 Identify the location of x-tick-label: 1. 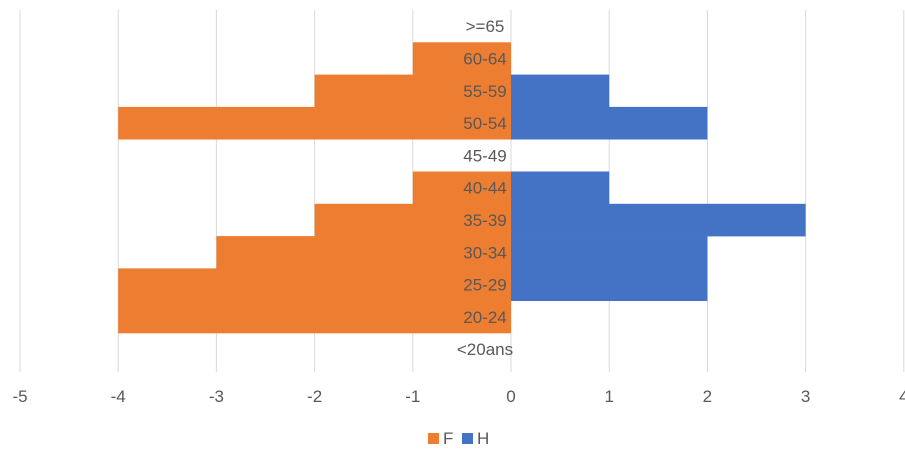
(608, 396).